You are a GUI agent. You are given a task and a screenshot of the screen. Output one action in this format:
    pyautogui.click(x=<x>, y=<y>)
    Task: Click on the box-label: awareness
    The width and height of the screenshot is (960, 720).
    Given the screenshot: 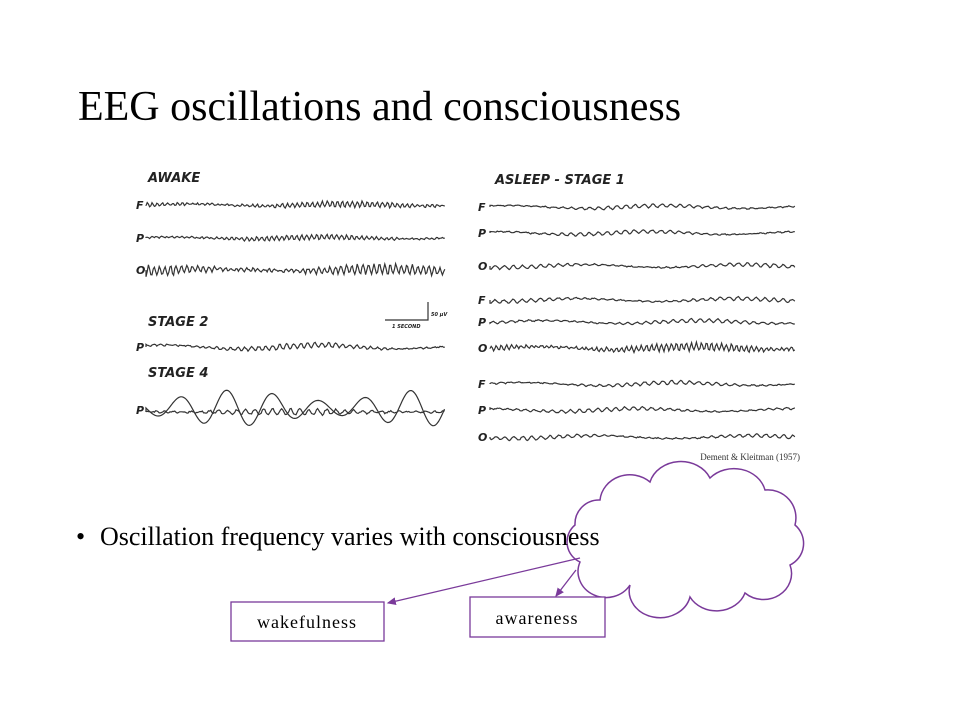 What is the action you would take?
    pyautogui.click(x=537, y=618)
    